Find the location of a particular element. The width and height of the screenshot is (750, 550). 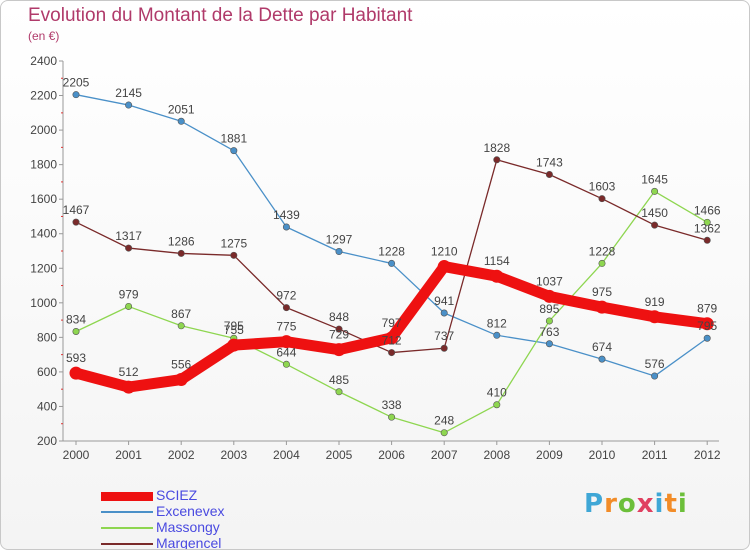

x-tick-label: 2001 is located at coordinates (128, 455).